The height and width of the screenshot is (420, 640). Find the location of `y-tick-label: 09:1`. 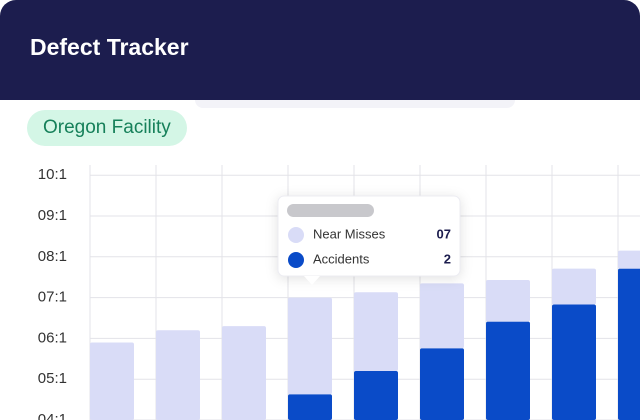

y-tick-label: 09:1 is located at coordinates (52, 215).